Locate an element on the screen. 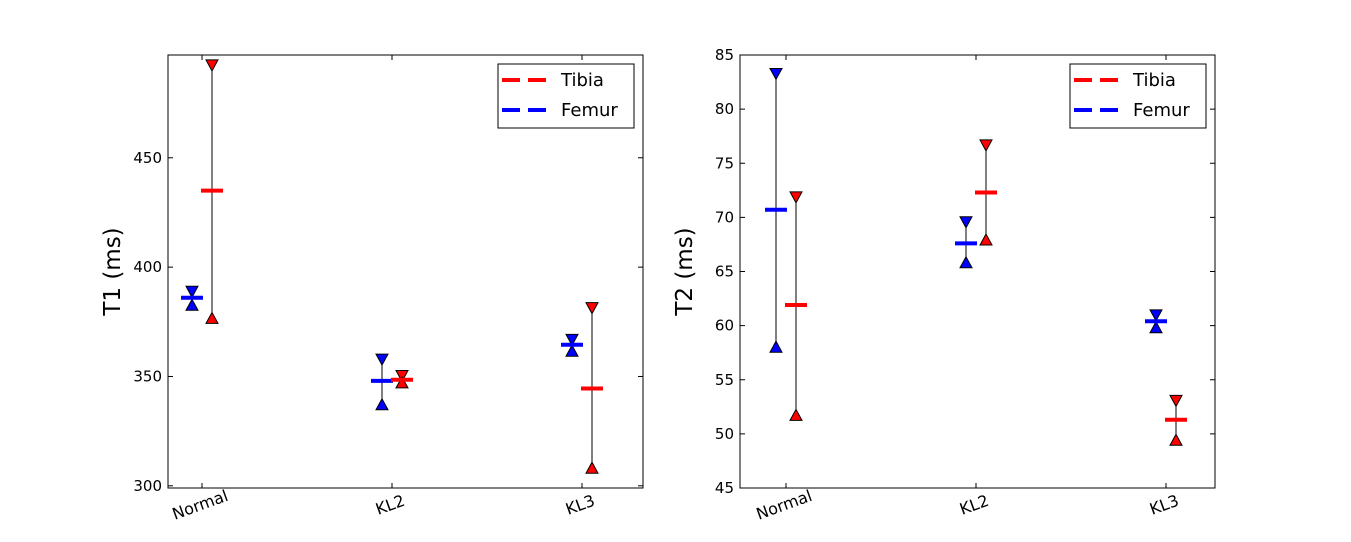 This screenshot has width=1351, height=542. y-tick-label: 350 is located at coordinates (147, 376).